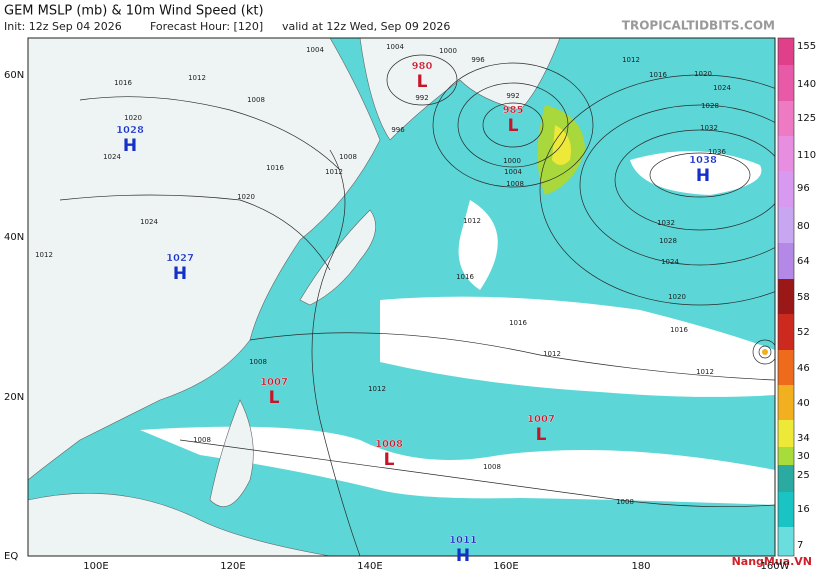 The image size is (819, 577). What do you see at coordinates (717, 152) in the screenshot?
I see `isobar-label: 1036` at bounding box center [717, 152].